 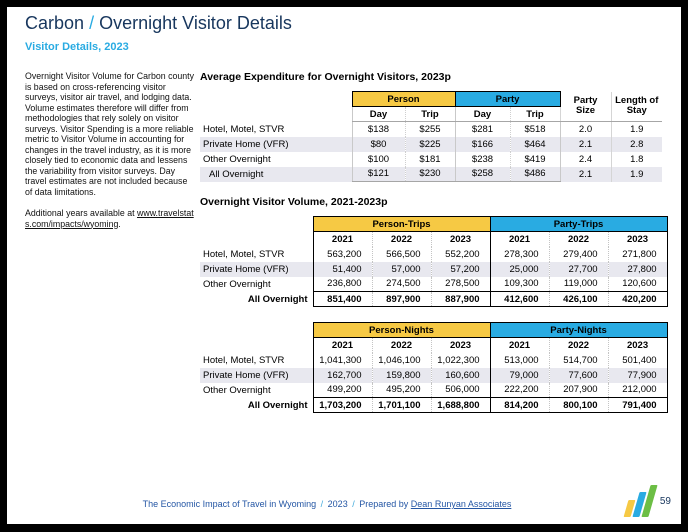 What do you see at coordinates (337, 504) in the screenshot?
I see `footer-year: 2023` at bounding box center [337, 504].